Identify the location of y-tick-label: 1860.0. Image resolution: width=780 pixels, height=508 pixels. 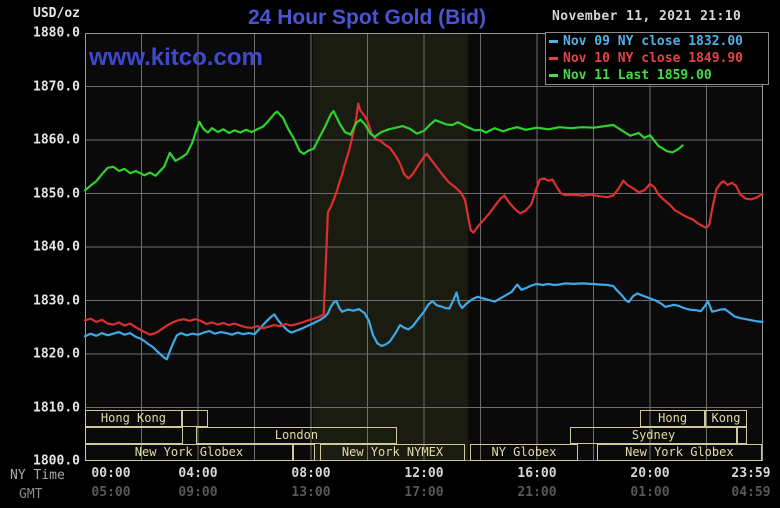
(56, 140).